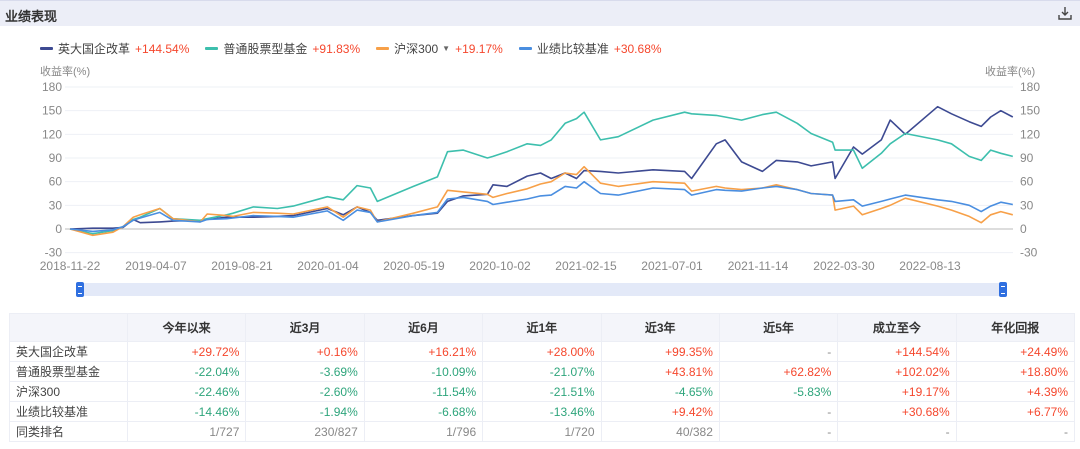  I want to click on table-cell: +99.35%, so click(660, 351).